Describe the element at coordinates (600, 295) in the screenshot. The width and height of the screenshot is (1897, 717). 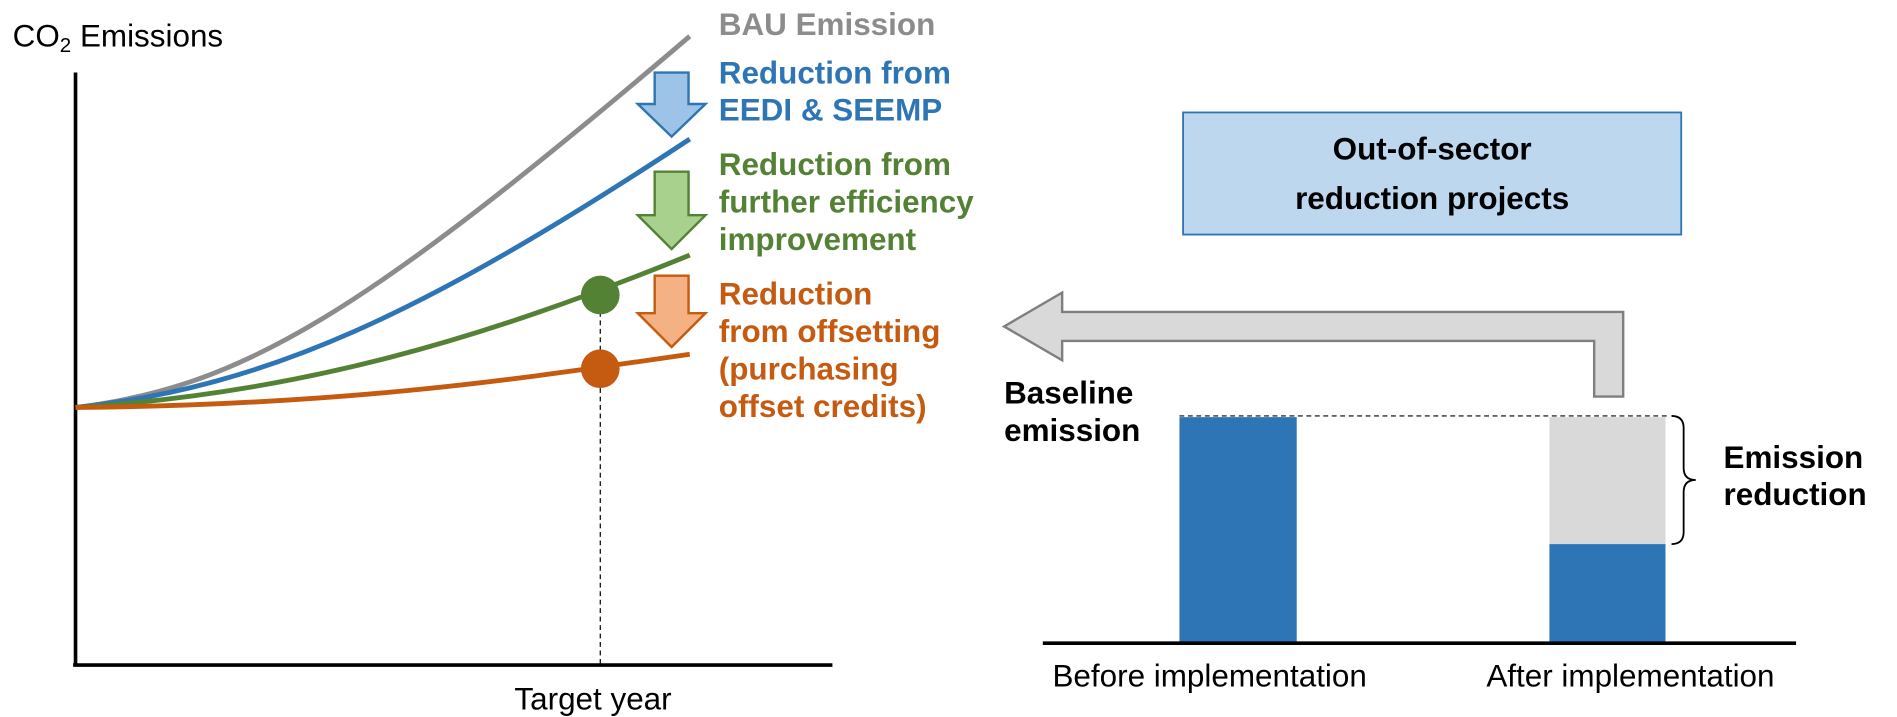
I see `efficiency-dot` at that location.